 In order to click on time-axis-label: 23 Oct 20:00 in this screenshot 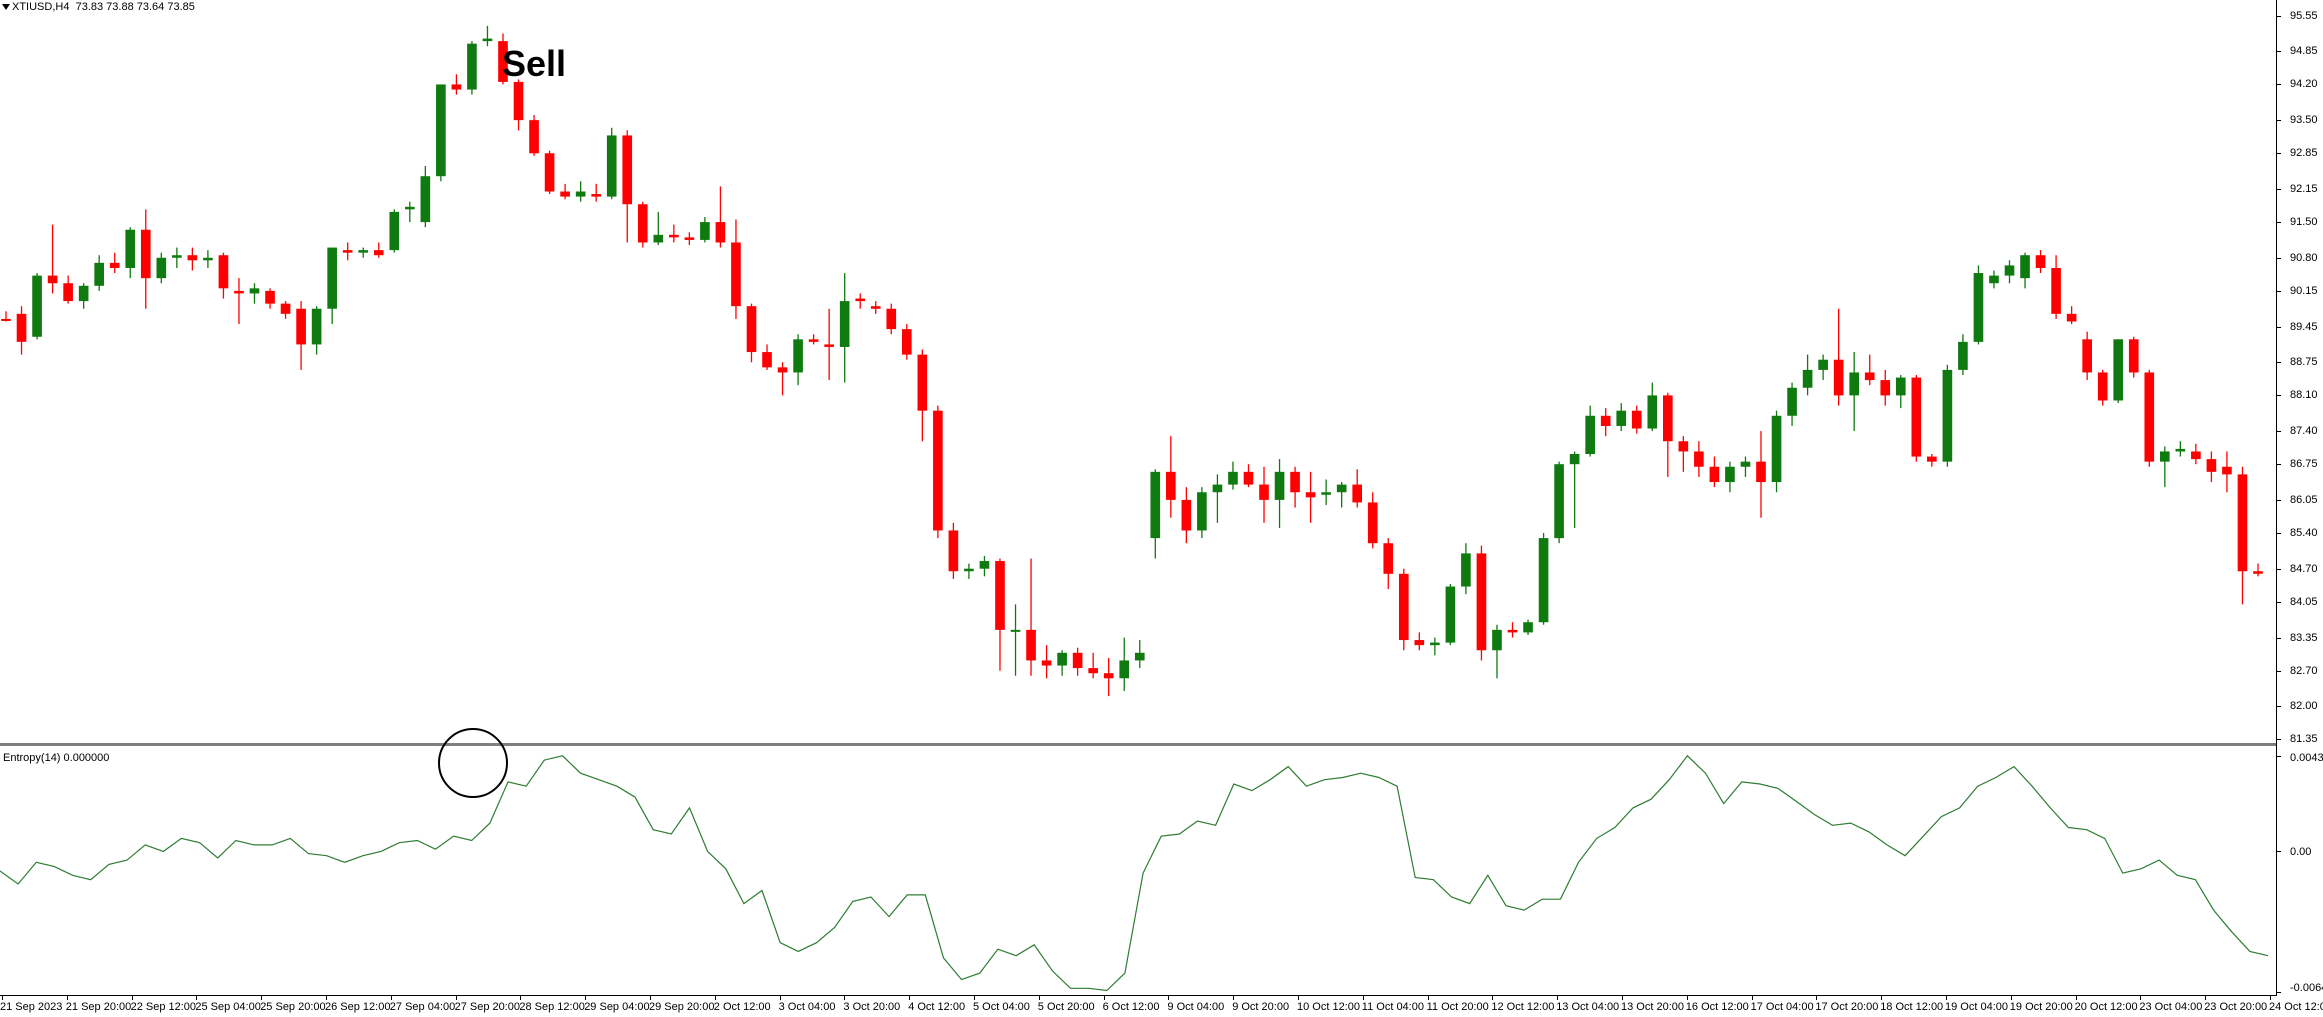, I will do `click(2236, 1007)`.